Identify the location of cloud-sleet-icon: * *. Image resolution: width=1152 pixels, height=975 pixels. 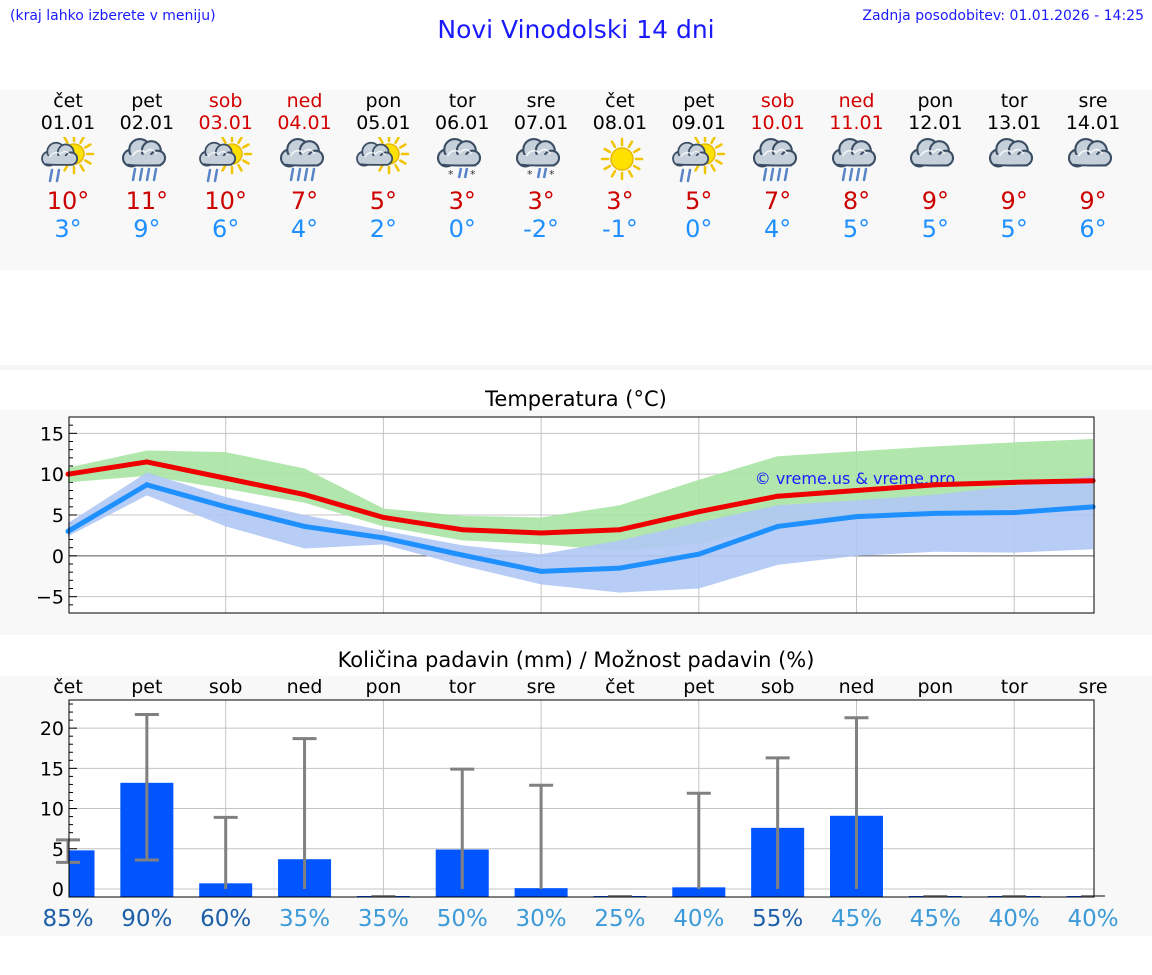
(538, 159).